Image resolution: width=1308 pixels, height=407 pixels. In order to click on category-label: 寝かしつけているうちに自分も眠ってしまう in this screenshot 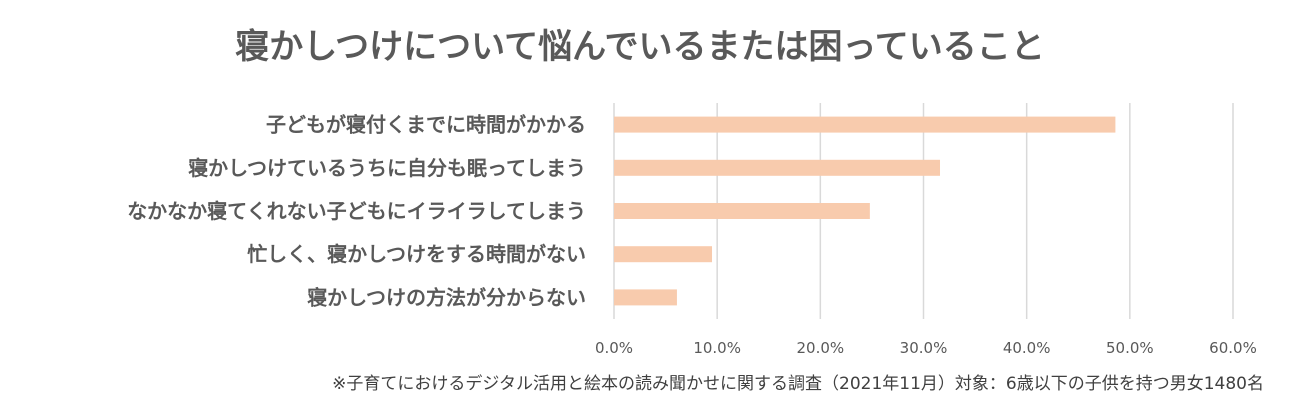, I will do `click(387, 168)`.